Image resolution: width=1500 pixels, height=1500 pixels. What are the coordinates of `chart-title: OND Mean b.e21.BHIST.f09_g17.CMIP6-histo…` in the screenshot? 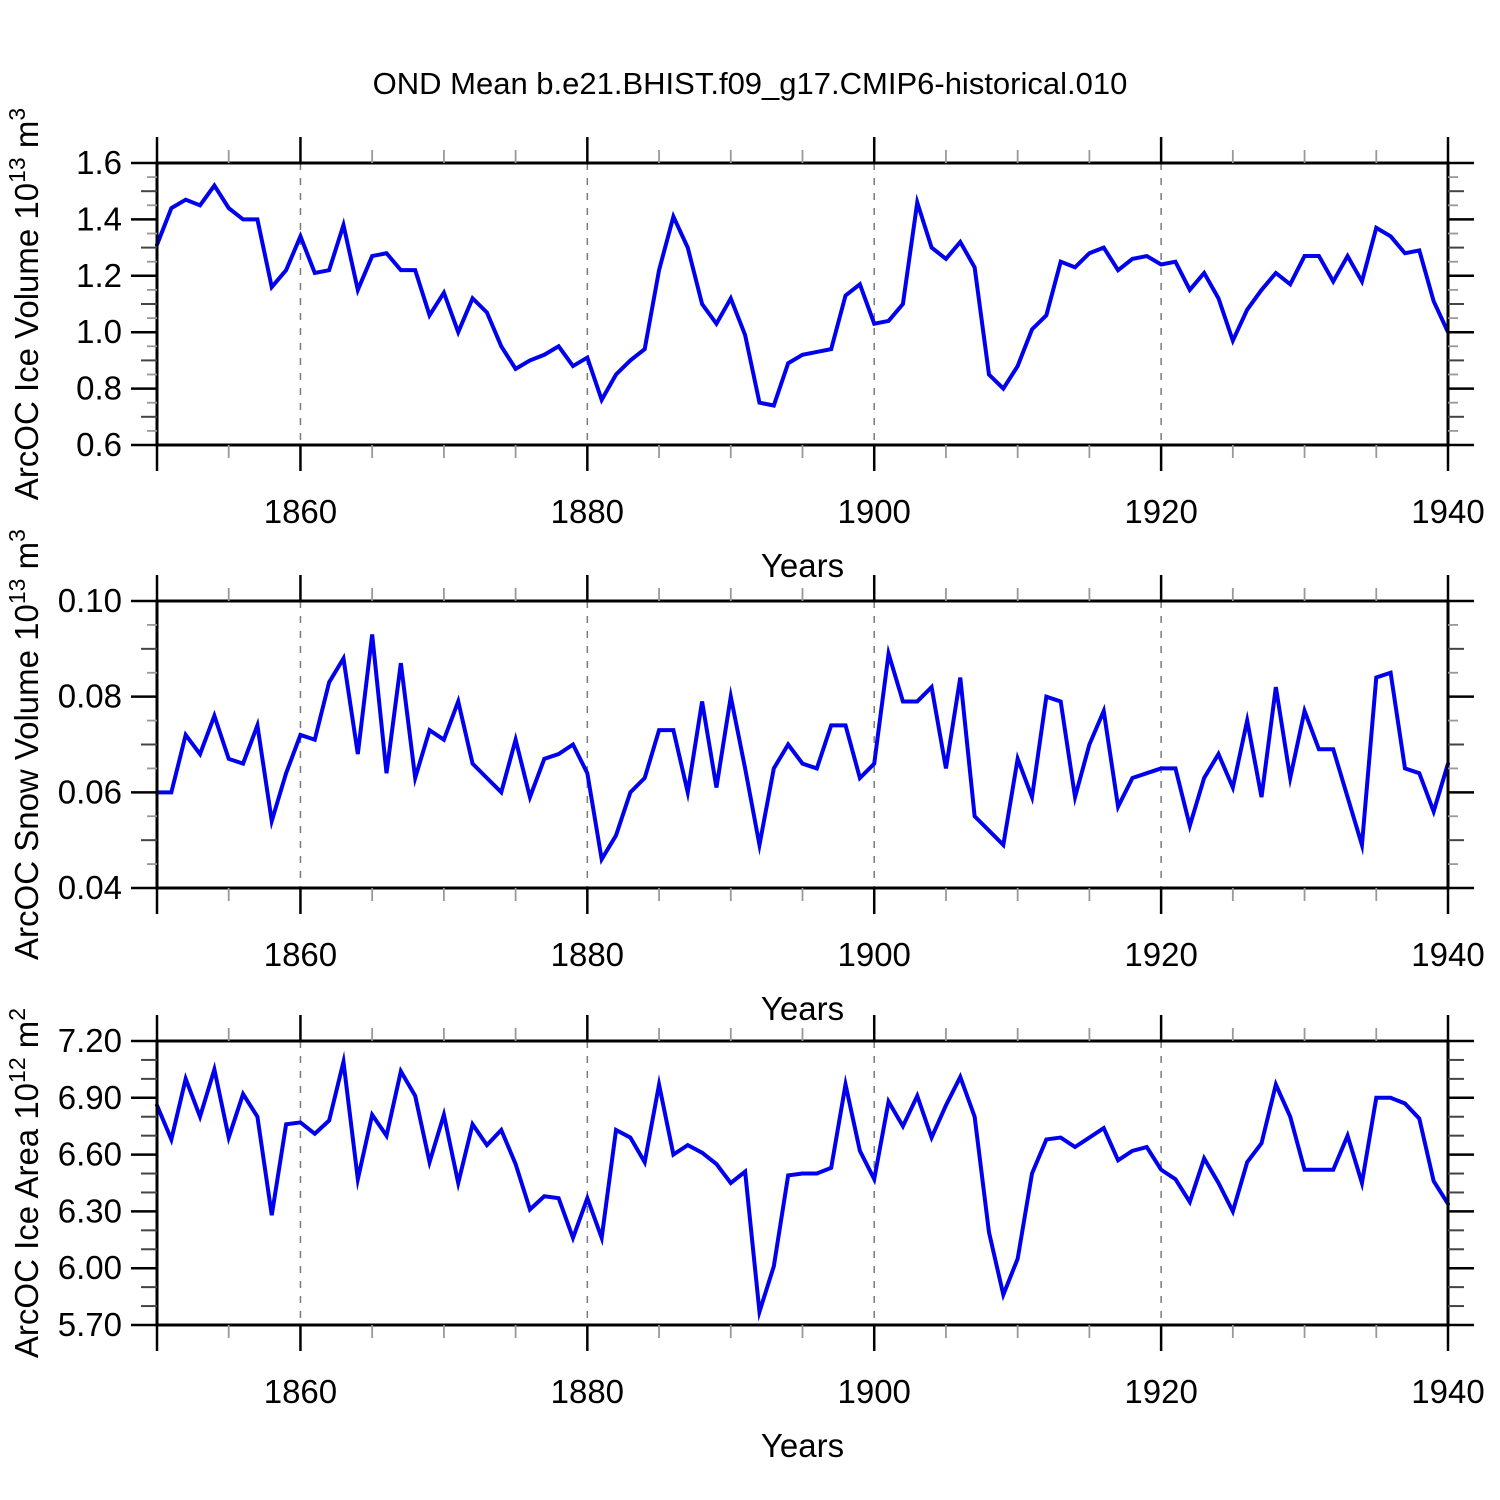 It's located at (750, 83).